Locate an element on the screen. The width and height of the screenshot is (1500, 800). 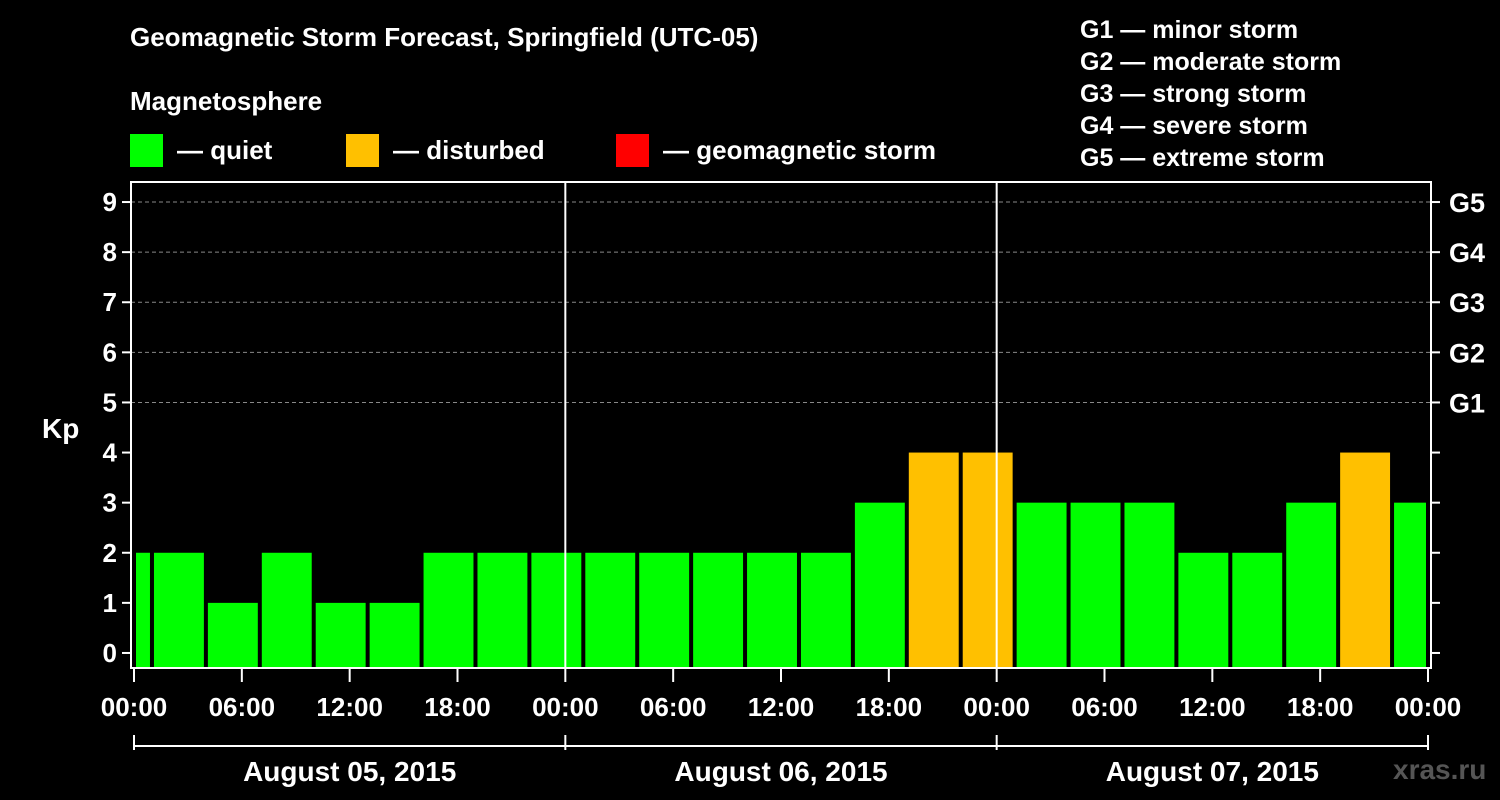
g-level-label: G1 is located at coordinates (1467, 403).